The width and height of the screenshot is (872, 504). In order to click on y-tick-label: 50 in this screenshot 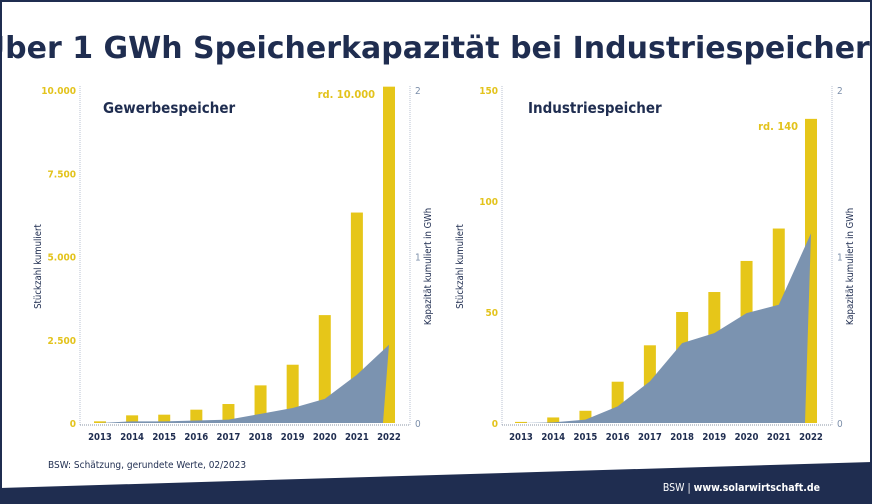, I will do `click(491, 313)`.